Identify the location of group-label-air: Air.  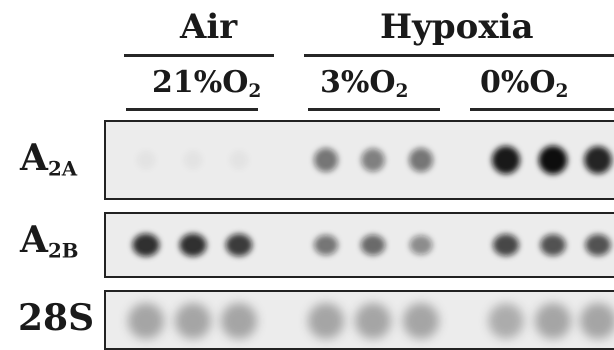
(209, 27).